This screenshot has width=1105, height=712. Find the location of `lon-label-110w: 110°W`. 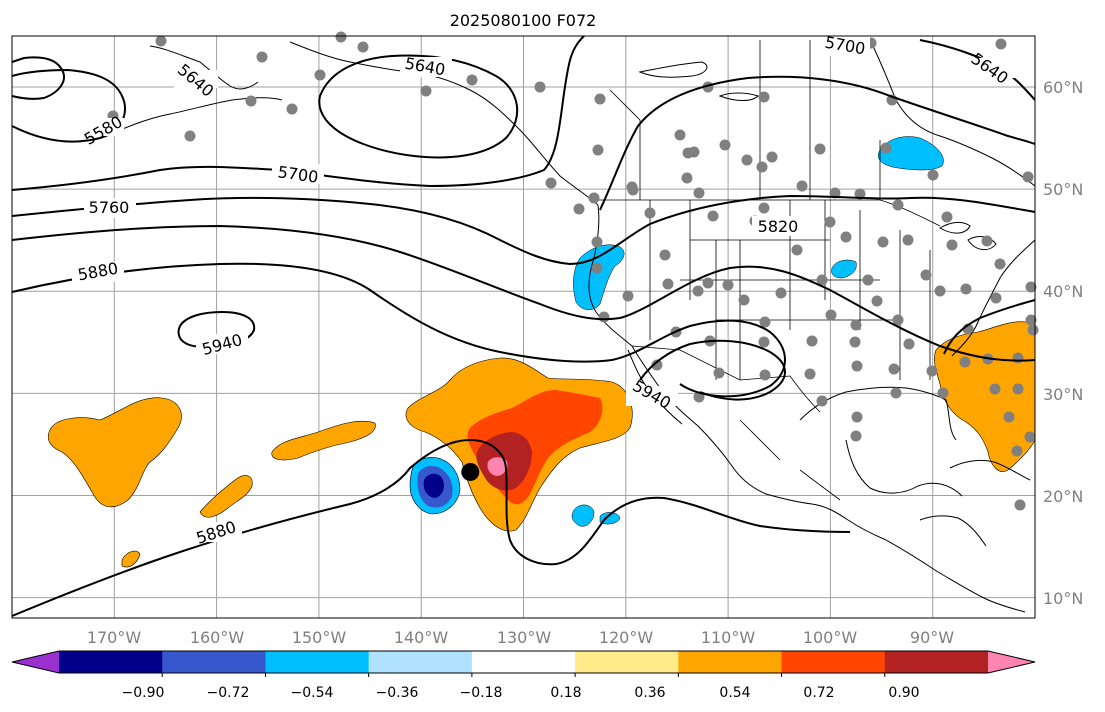

lon-label-110w: 110°W is located at coordinates (728, 637).